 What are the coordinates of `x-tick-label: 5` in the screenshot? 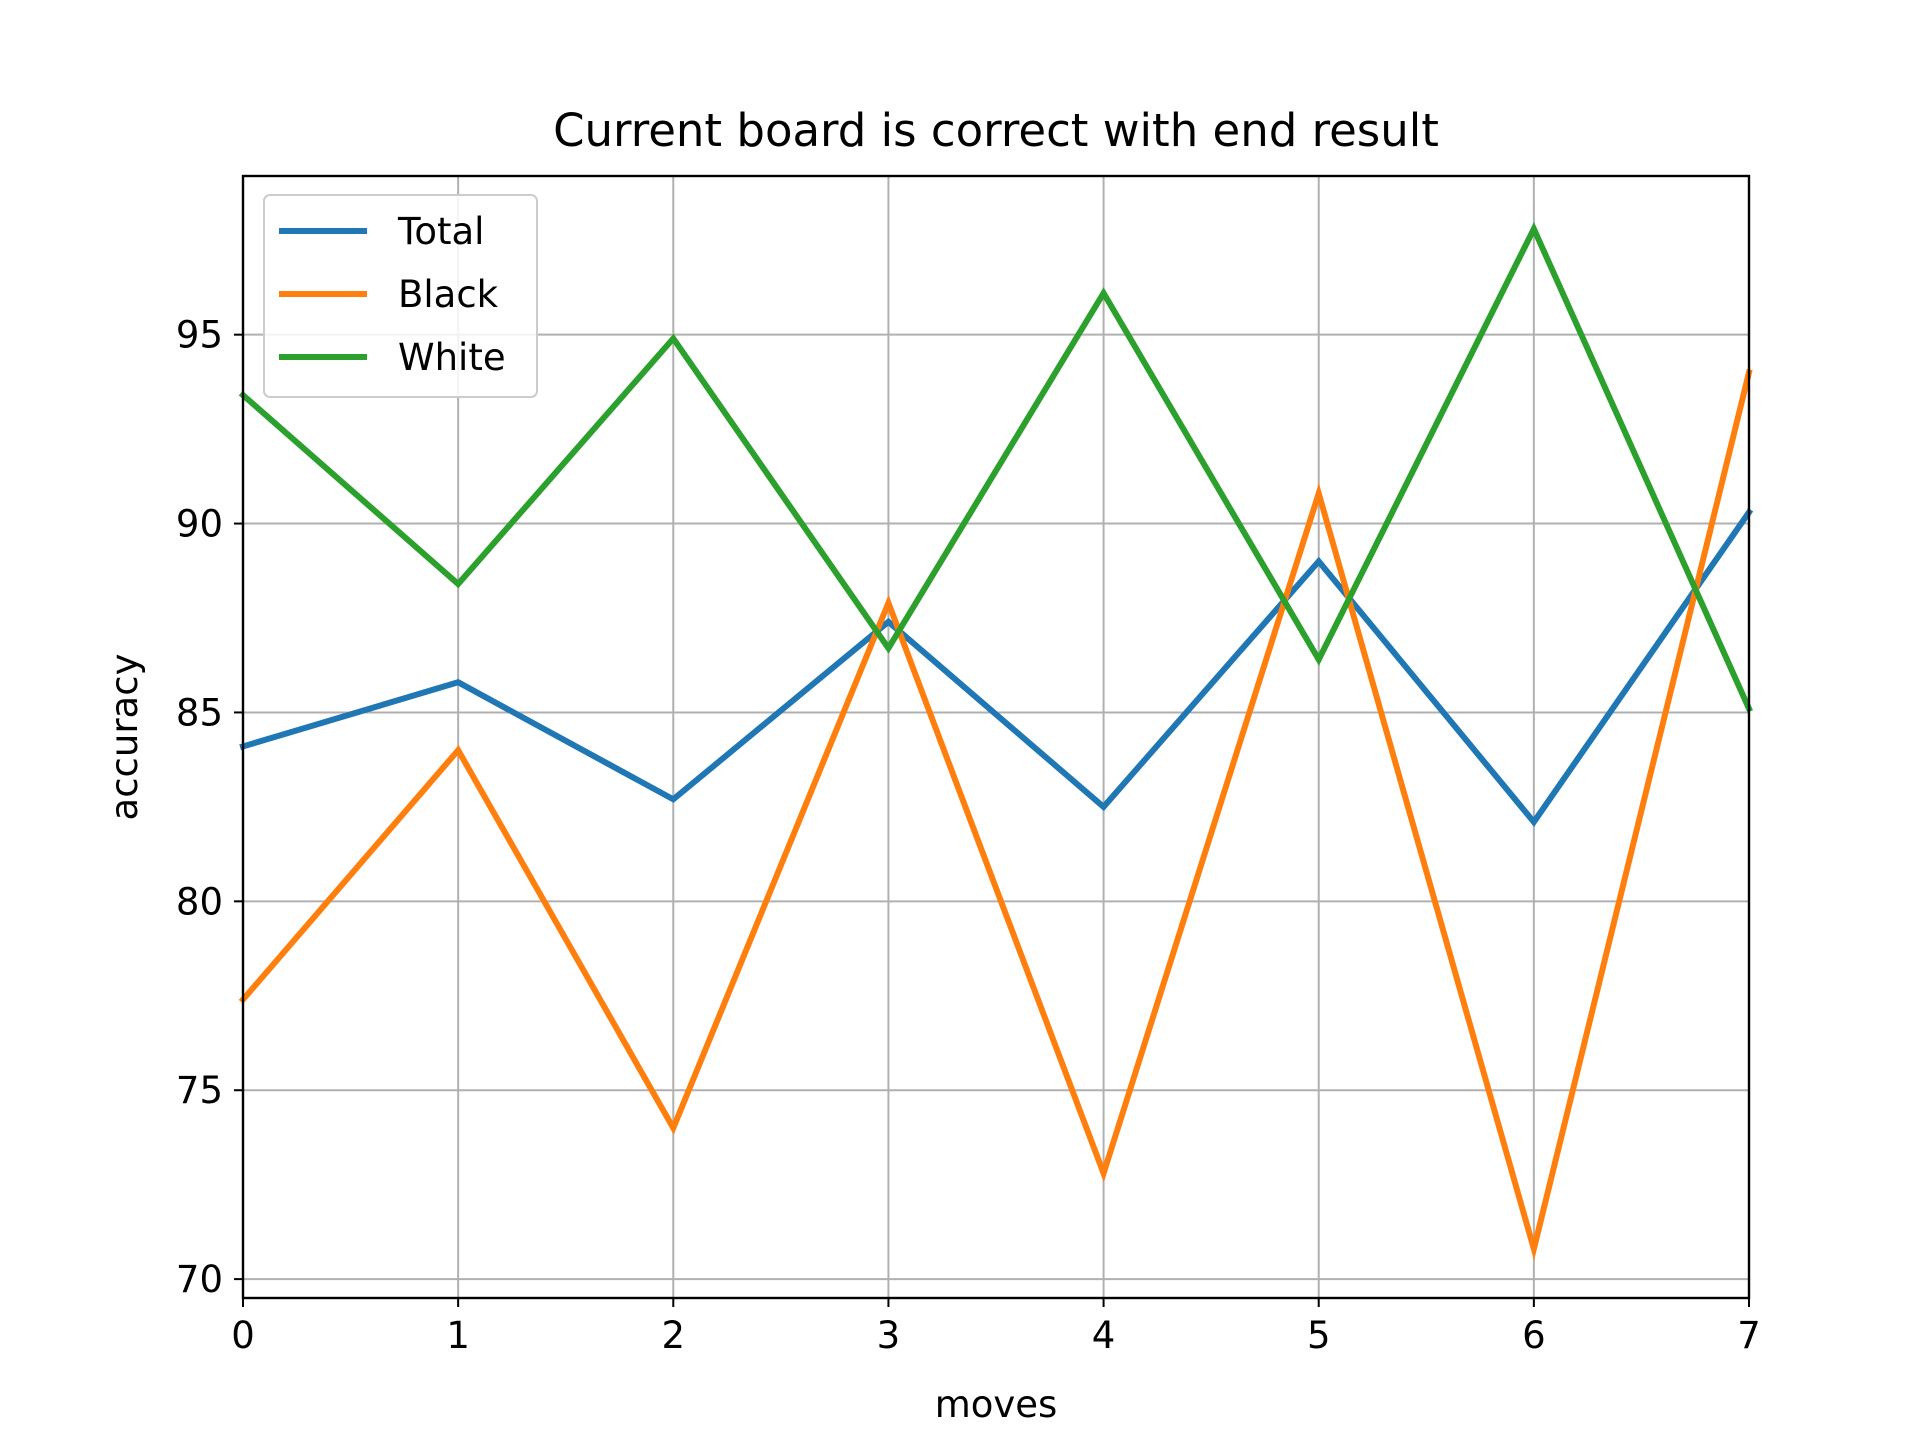 It's located at (1319, 1335).